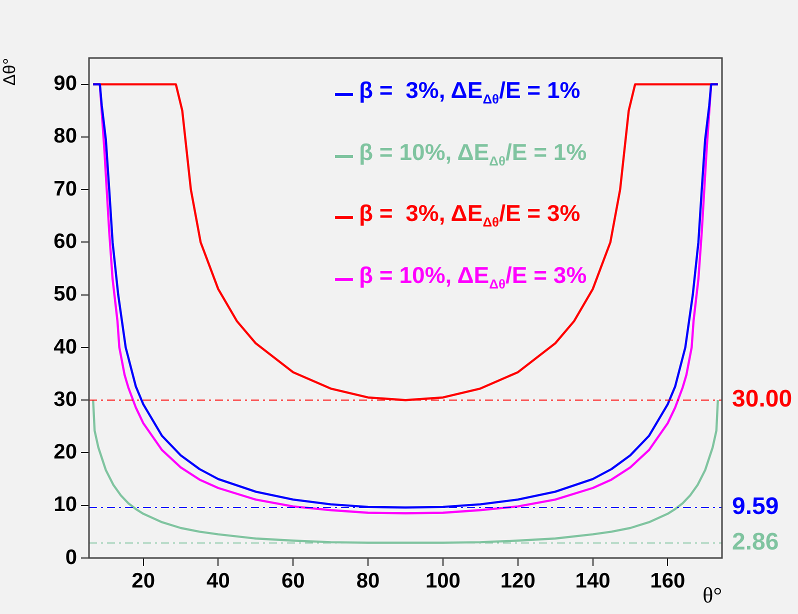 This screenshot has width=798, height=614. I want to click on x-tick-label: 160, so click(668, 580).